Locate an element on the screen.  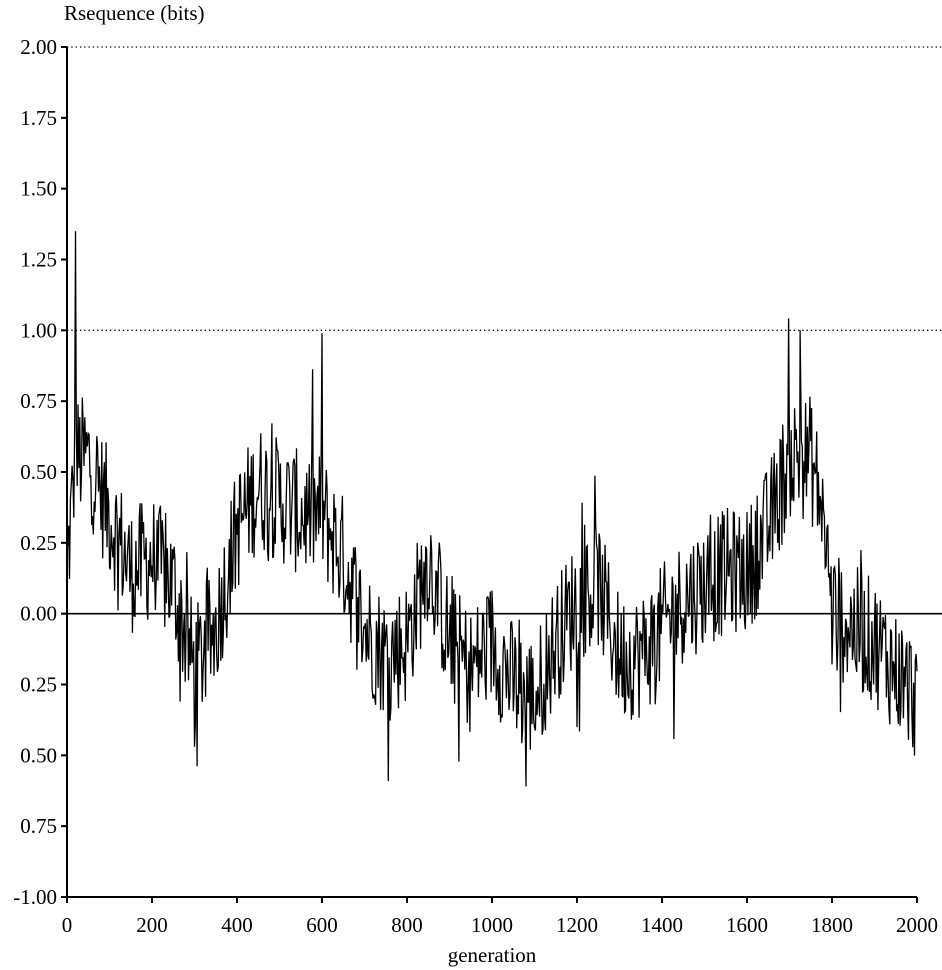
x-tick-label: 2000 is located at coordinates (917, 925).